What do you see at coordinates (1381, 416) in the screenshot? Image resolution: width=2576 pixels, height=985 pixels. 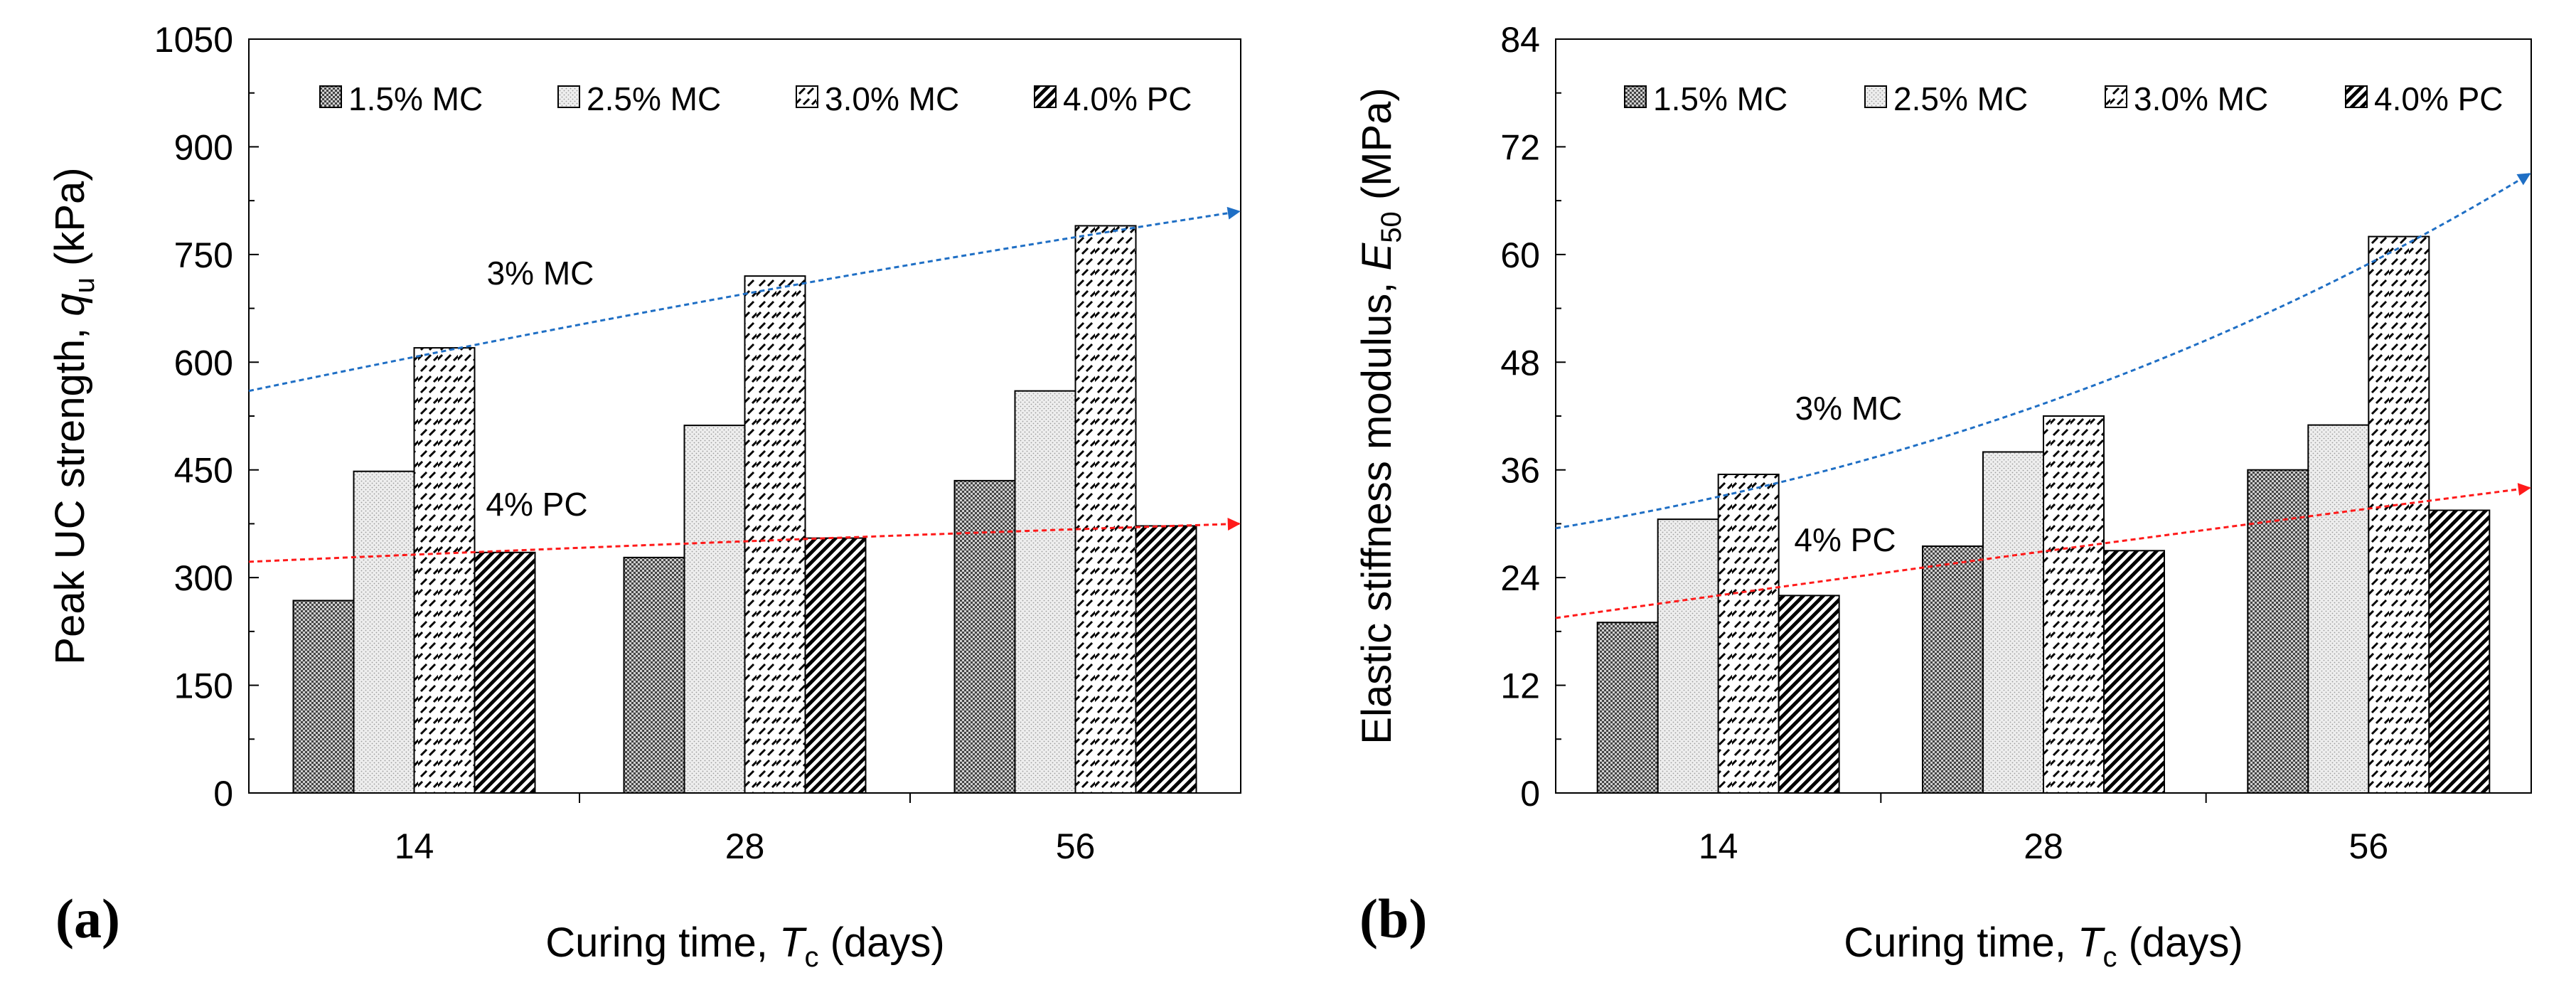 I see `y-axis-label: Elastic stiffness modulus, E50 (MPa)` at bounding box center [1381, 416].